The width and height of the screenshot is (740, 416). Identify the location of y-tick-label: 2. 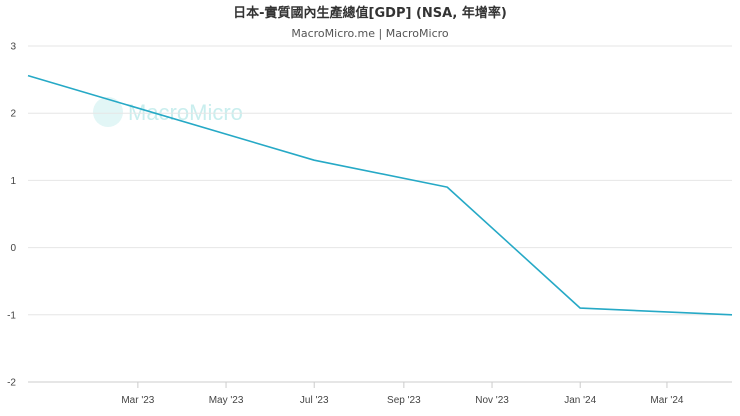
(13, 114).